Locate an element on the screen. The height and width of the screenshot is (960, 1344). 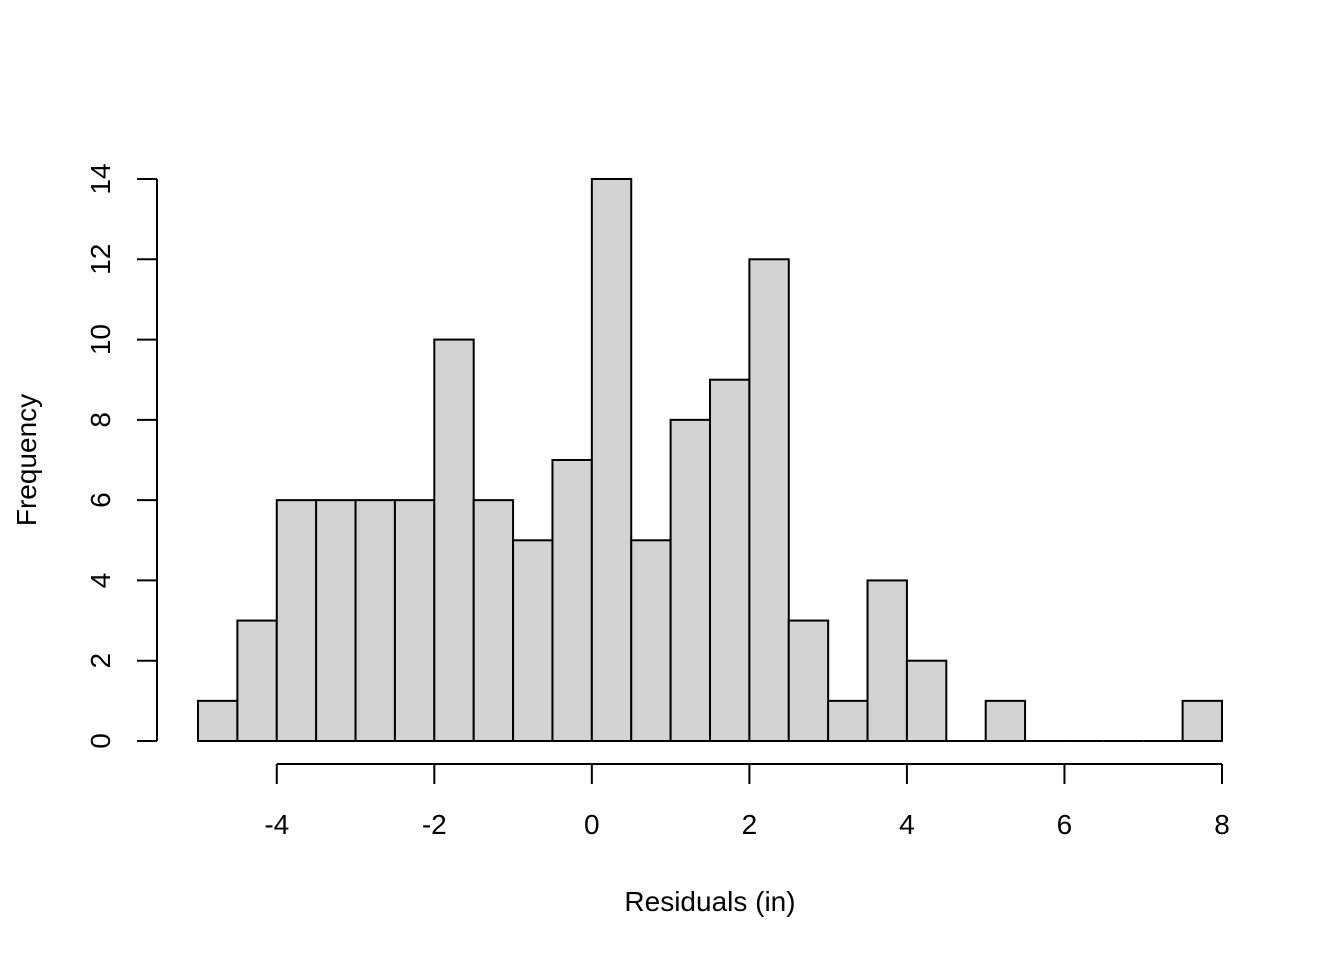
y-tick-label-2: 4 is located at coordinates (100, 581).